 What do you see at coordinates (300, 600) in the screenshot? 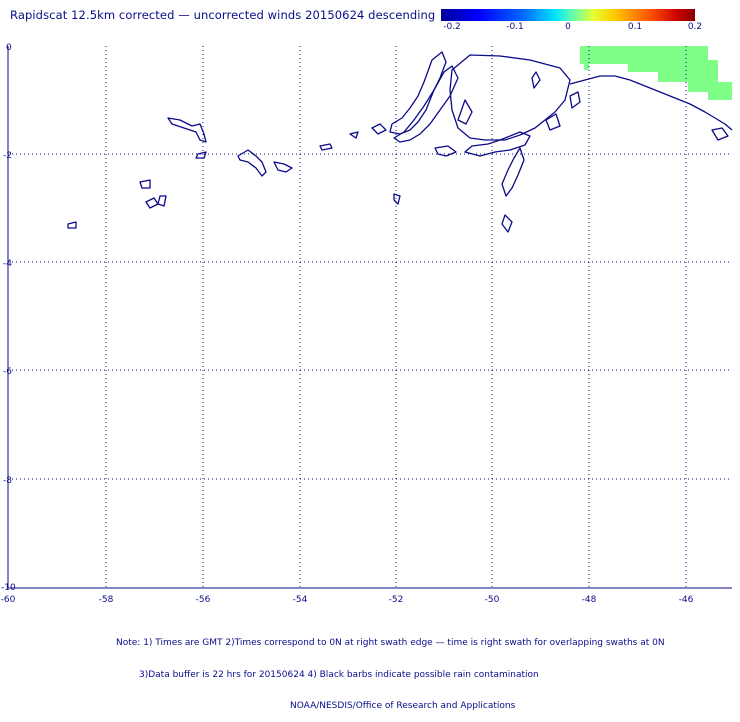
I see `x-tick-label: -54` at bounding box center [300, 600].